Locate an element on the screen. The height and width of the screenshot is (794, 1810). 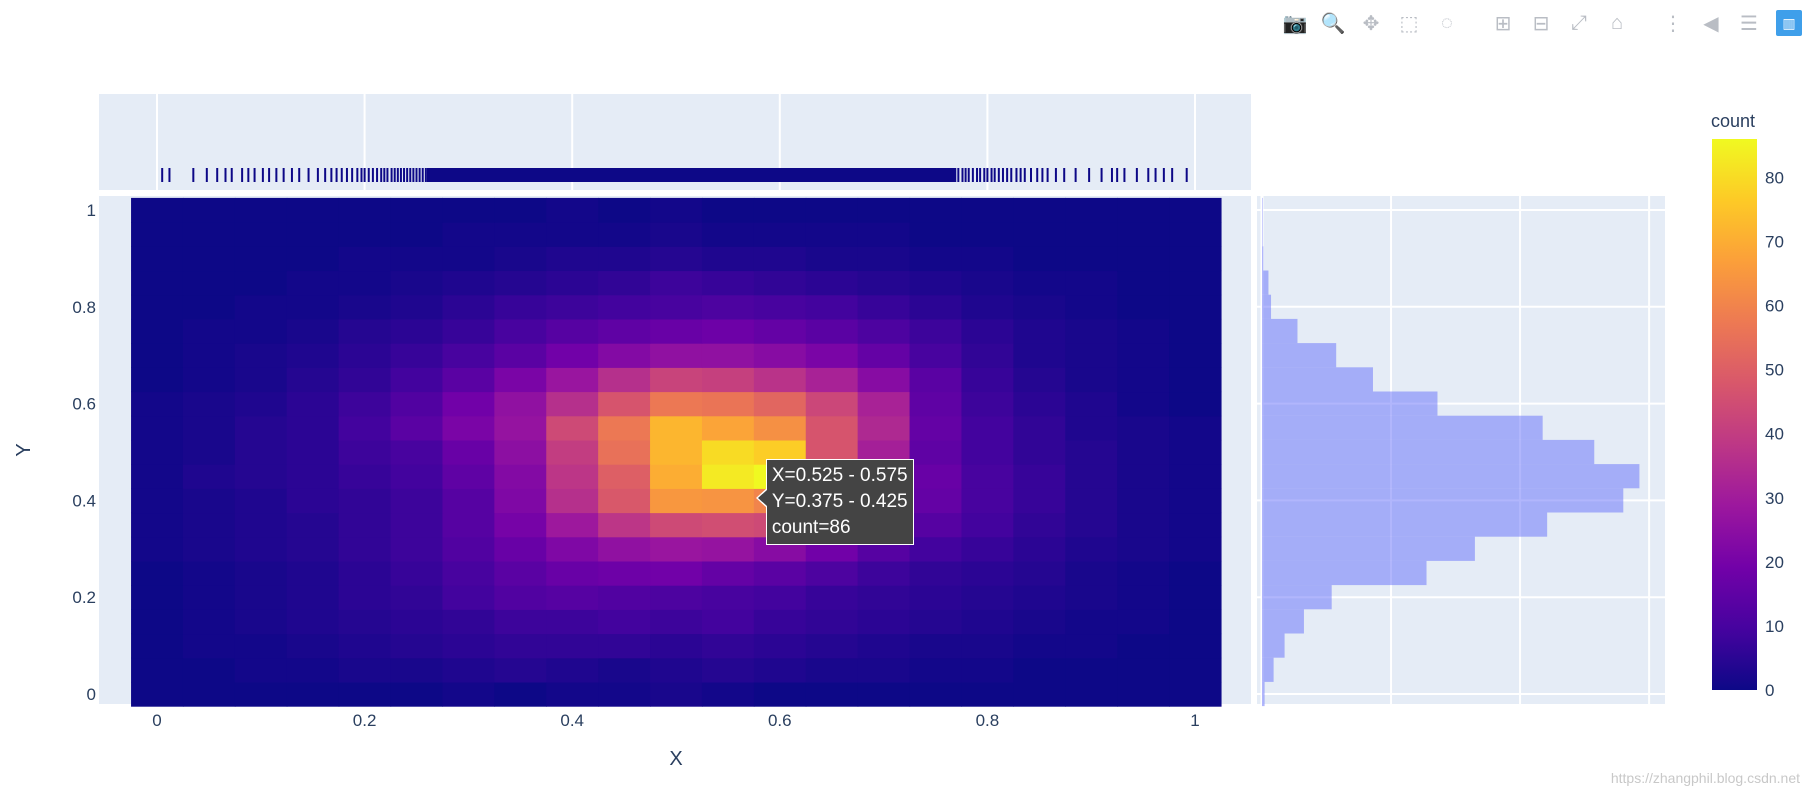
zoom-out-icon: ⊟ is located at coordinates (1541, 23).